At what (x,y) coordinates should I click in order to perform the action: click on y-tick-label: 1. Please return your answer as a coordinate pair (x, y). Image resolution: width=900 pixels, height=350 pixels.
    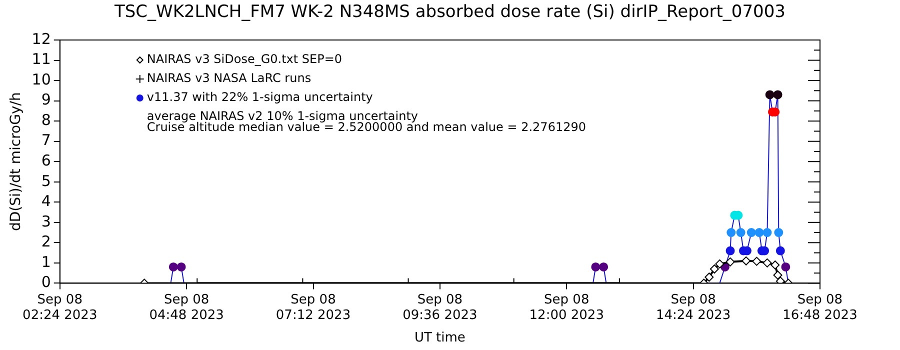
    Looking at the image, I should click on (46, 261).